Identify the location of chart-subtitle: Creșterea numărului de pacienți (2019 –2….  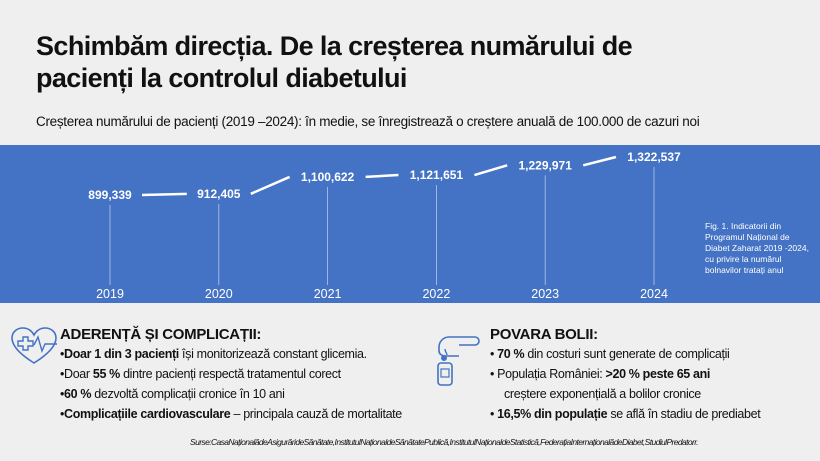
(368, 121).